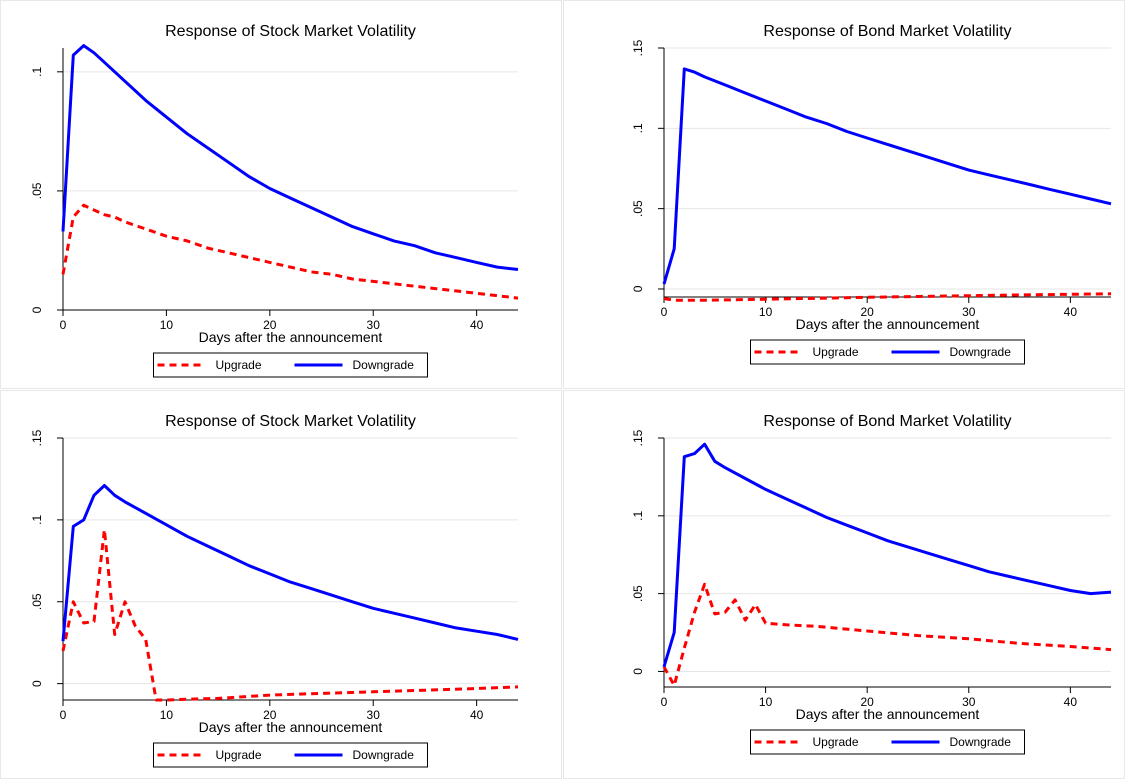  I want to click on chart1-xtick-label-2: 20, so click(868, 312).